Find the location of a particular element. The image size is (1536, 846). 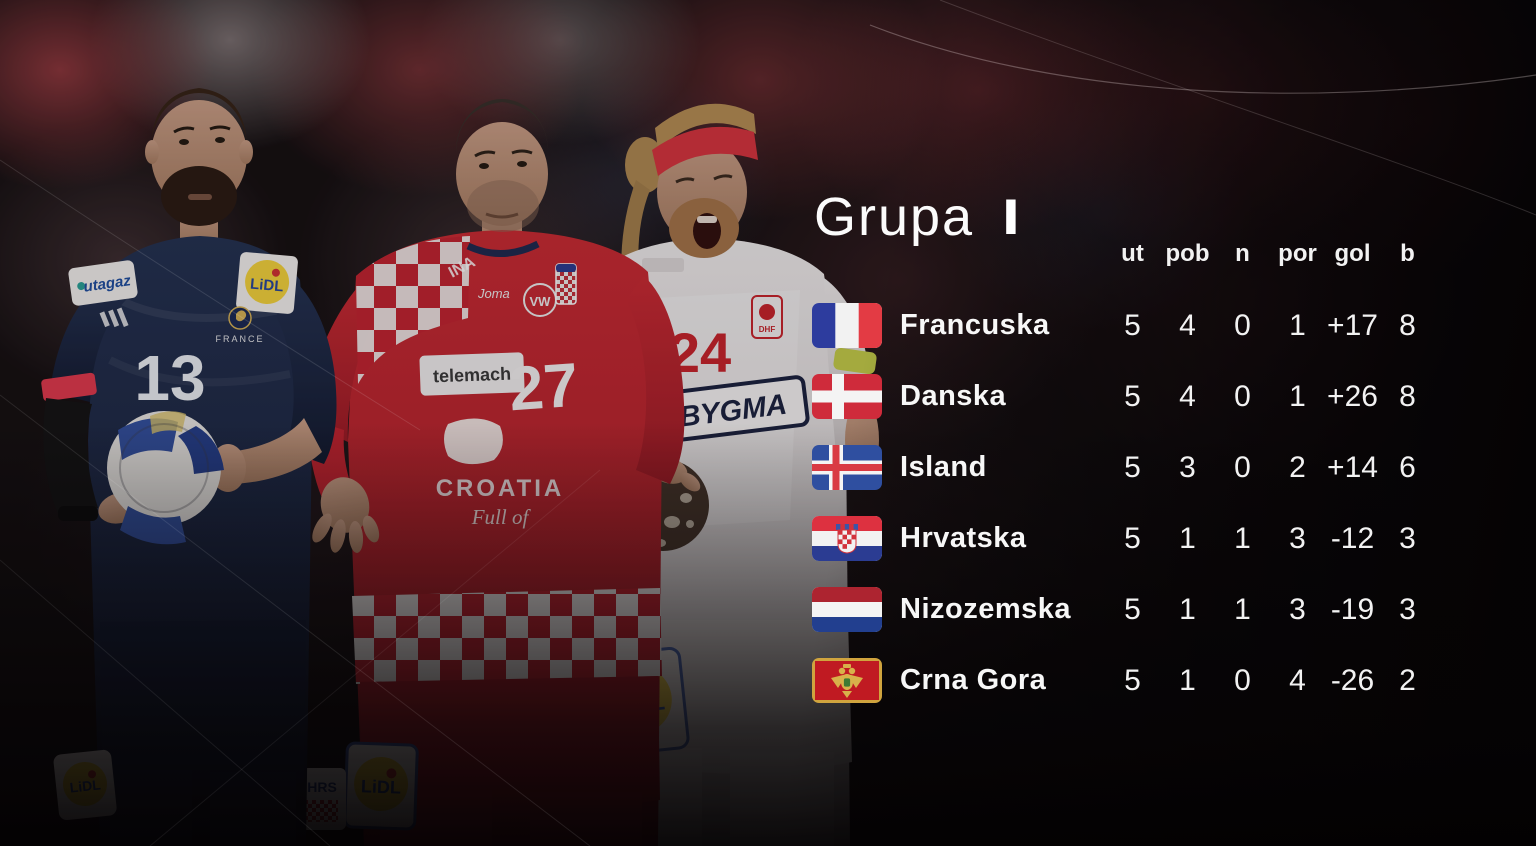

cell-gol: +14 is located at coordinates (1352, 467).